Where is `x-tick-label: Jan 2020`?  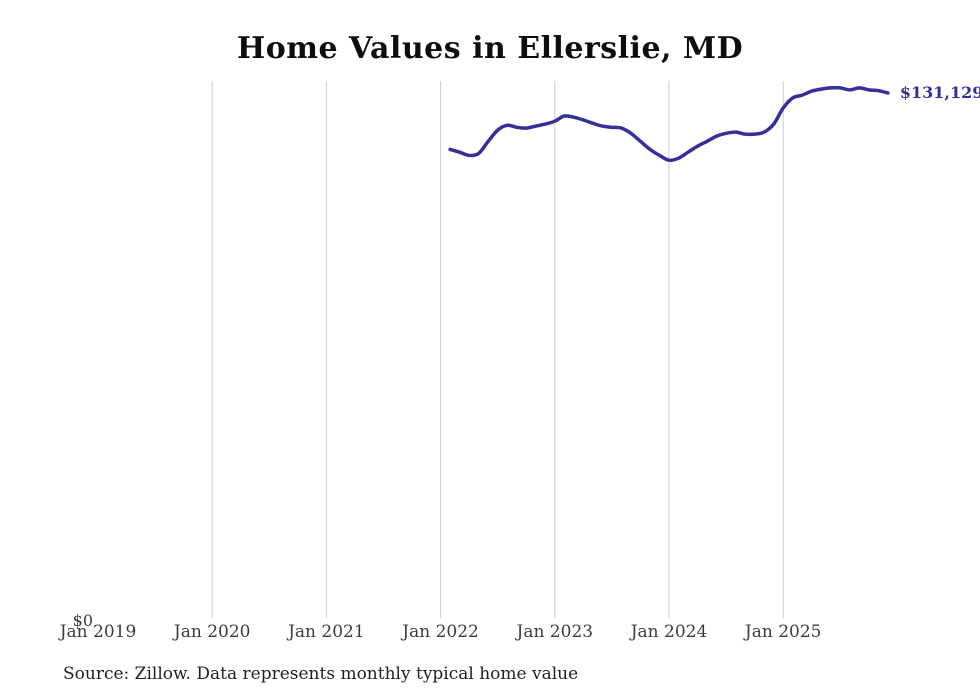 x-tick-label: Jan 2020 is located at coordinates (212, 632).